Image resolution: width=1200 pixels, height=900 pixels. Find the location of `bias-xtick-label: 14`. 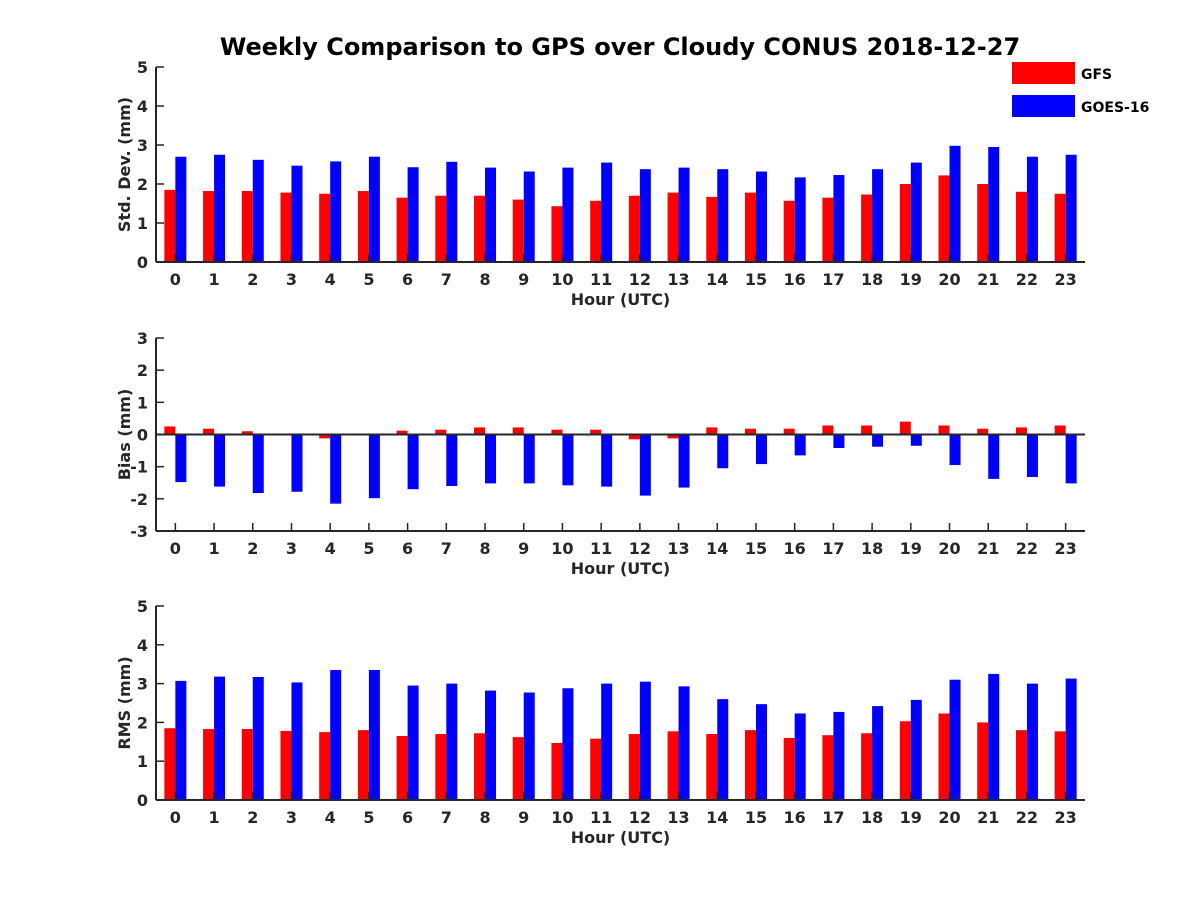

bias-xtick-label: 14 is located at coordinates (717, 548).